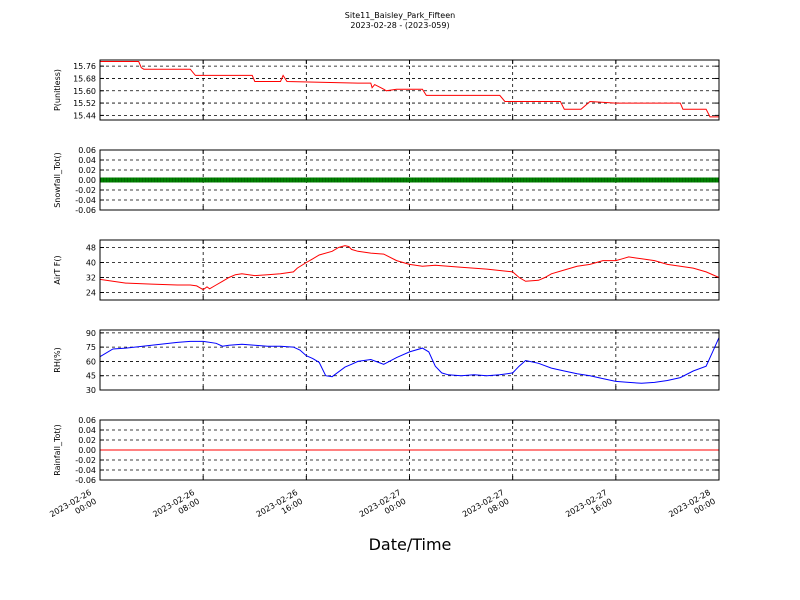  Describe the element at coordinates (57, 180) in the screenshot. I see `y-axis-label: Snowfall_Tot()` at that location.